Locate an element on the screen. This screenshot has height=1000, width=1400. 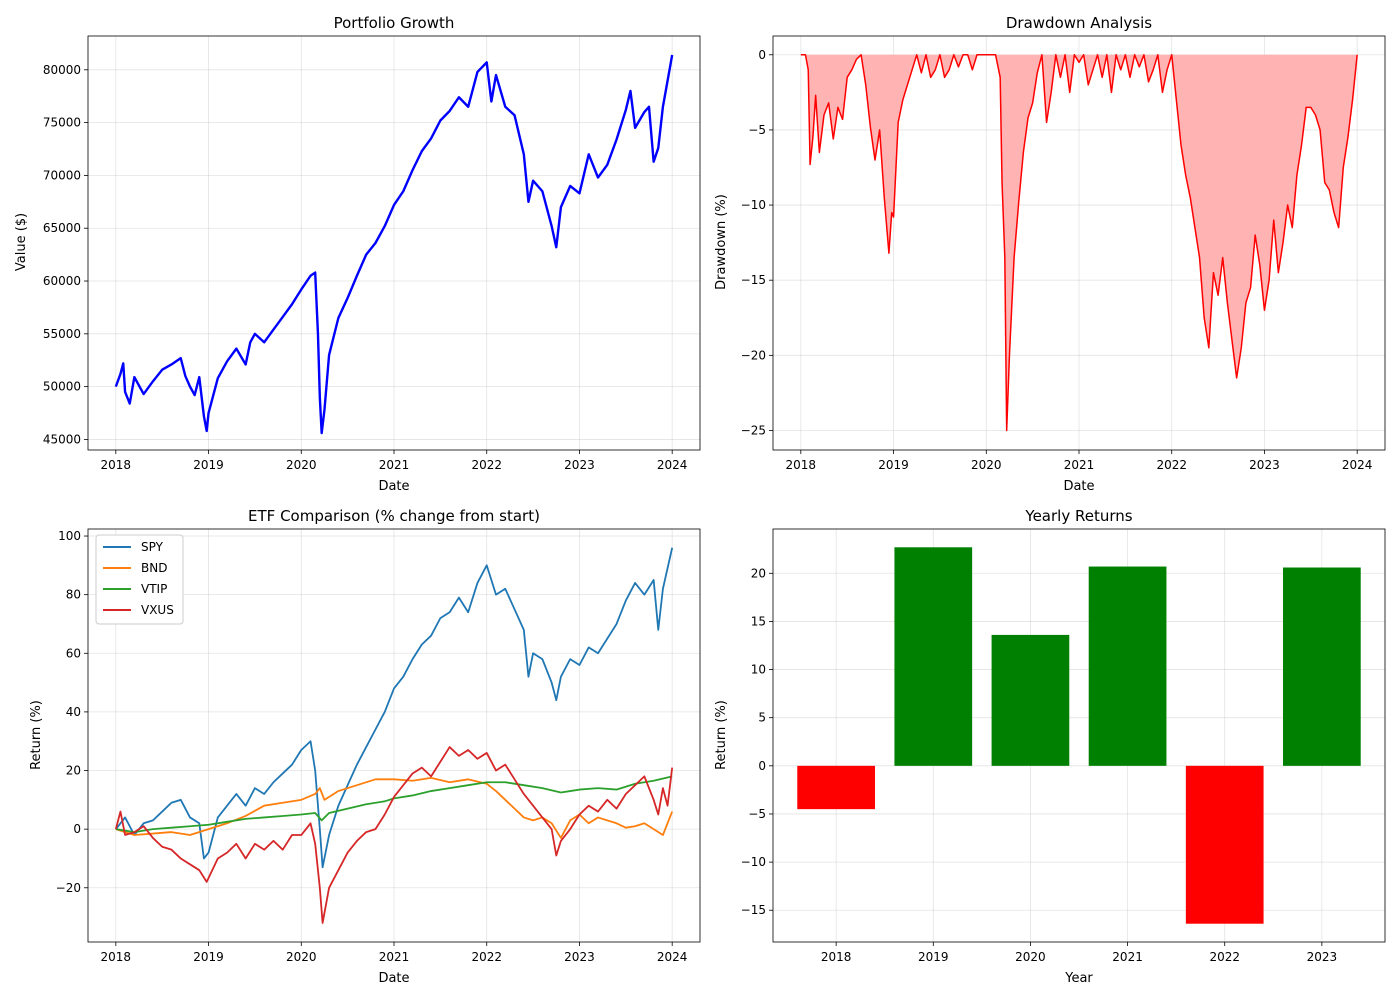
series-line-bnd is located at coordinates (394, 807).